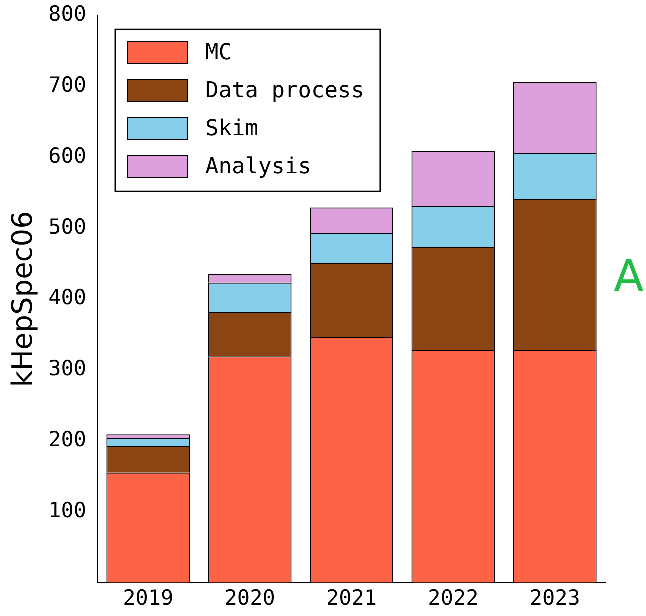  What do you see at coordinates (259, 167) in the screenshot?
I see `legend-label: Analysis` at bounding box center [259, 167].